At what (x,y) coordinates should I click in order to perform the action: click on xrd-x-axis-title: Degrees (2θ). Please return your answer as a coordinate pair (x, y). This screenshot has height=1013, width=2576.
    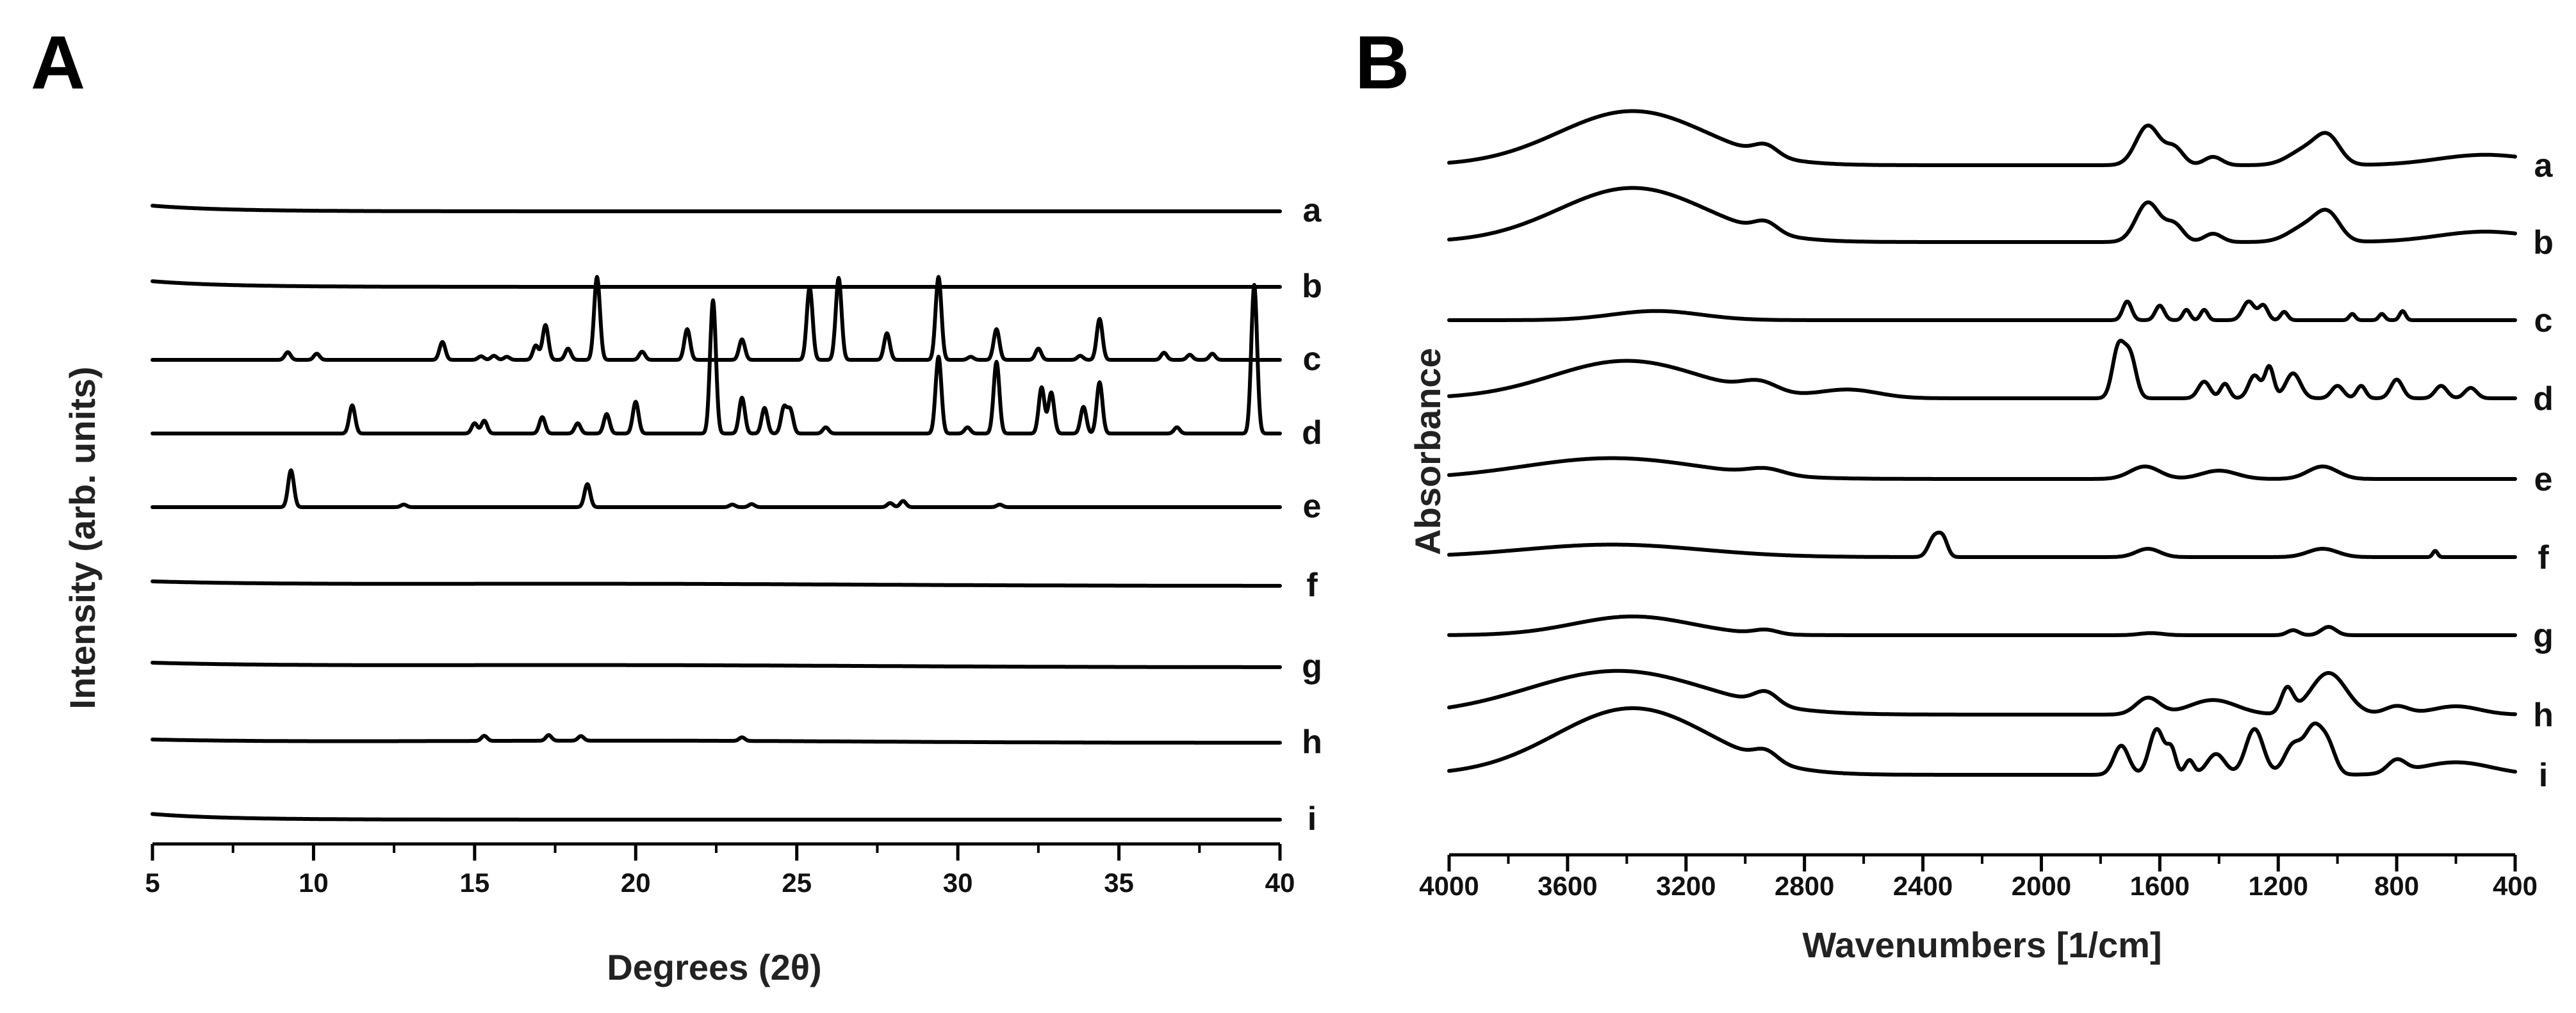
    Looking at the image, I should click on (714, 967).